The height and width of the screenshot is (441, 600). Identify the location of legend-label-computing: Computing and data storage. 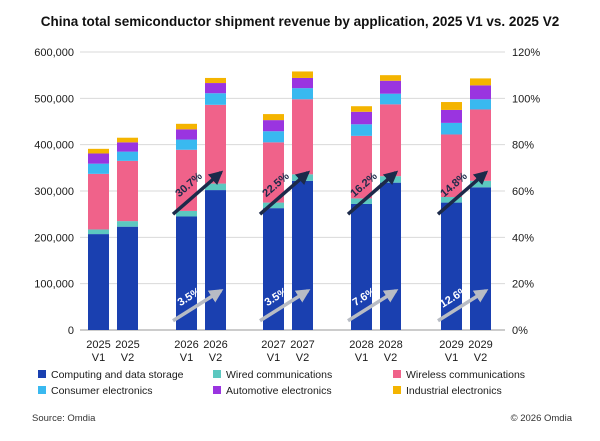
(117, 375).